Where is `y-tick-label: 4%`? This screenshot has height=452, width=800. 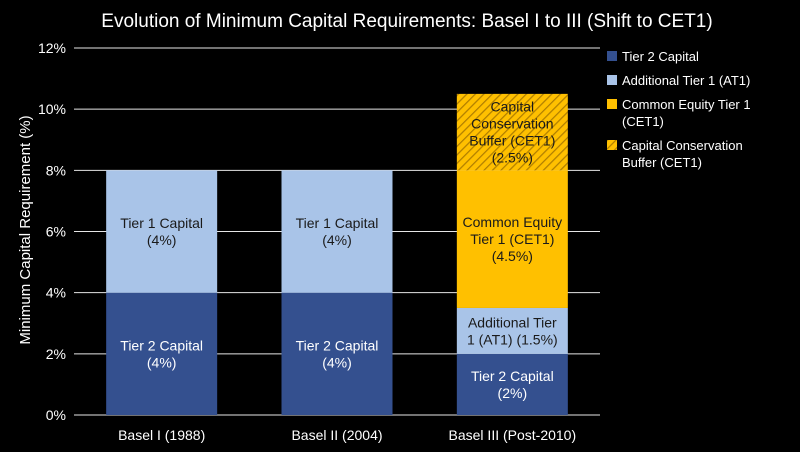 y-tick-label: 4% is located at coordinates (56, 293).